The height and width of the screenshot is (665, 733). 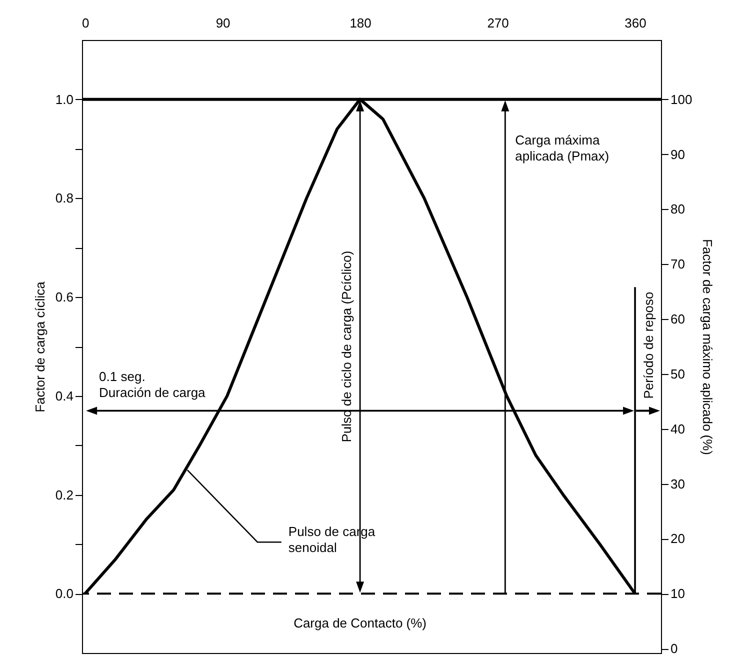 What do you see at coordinates (648, 345) in the screenshot?
I see `annotation: Período de reposo` at bounding box center [648, 345].